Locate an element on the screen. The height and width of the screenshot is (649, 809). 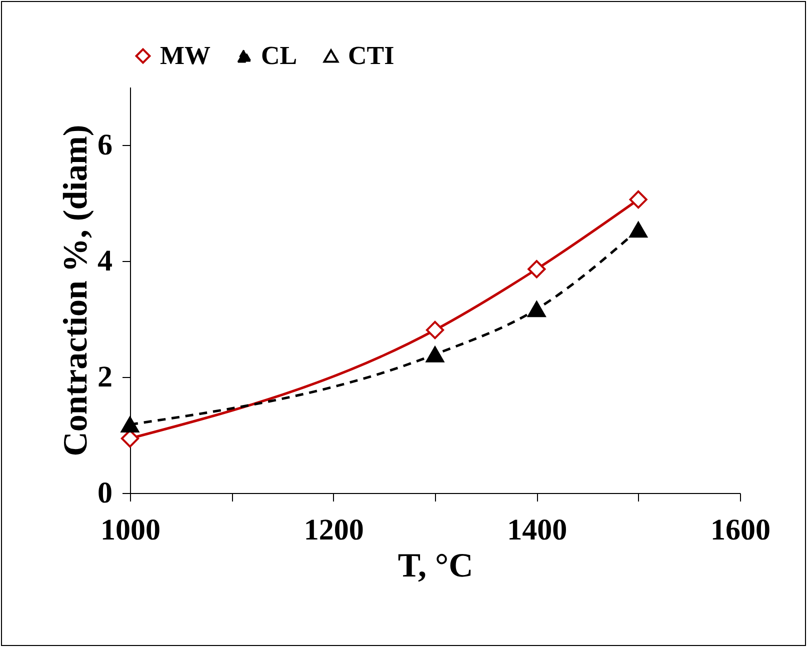
x-tick-label: 1400 is located at coordinates (537, 530).